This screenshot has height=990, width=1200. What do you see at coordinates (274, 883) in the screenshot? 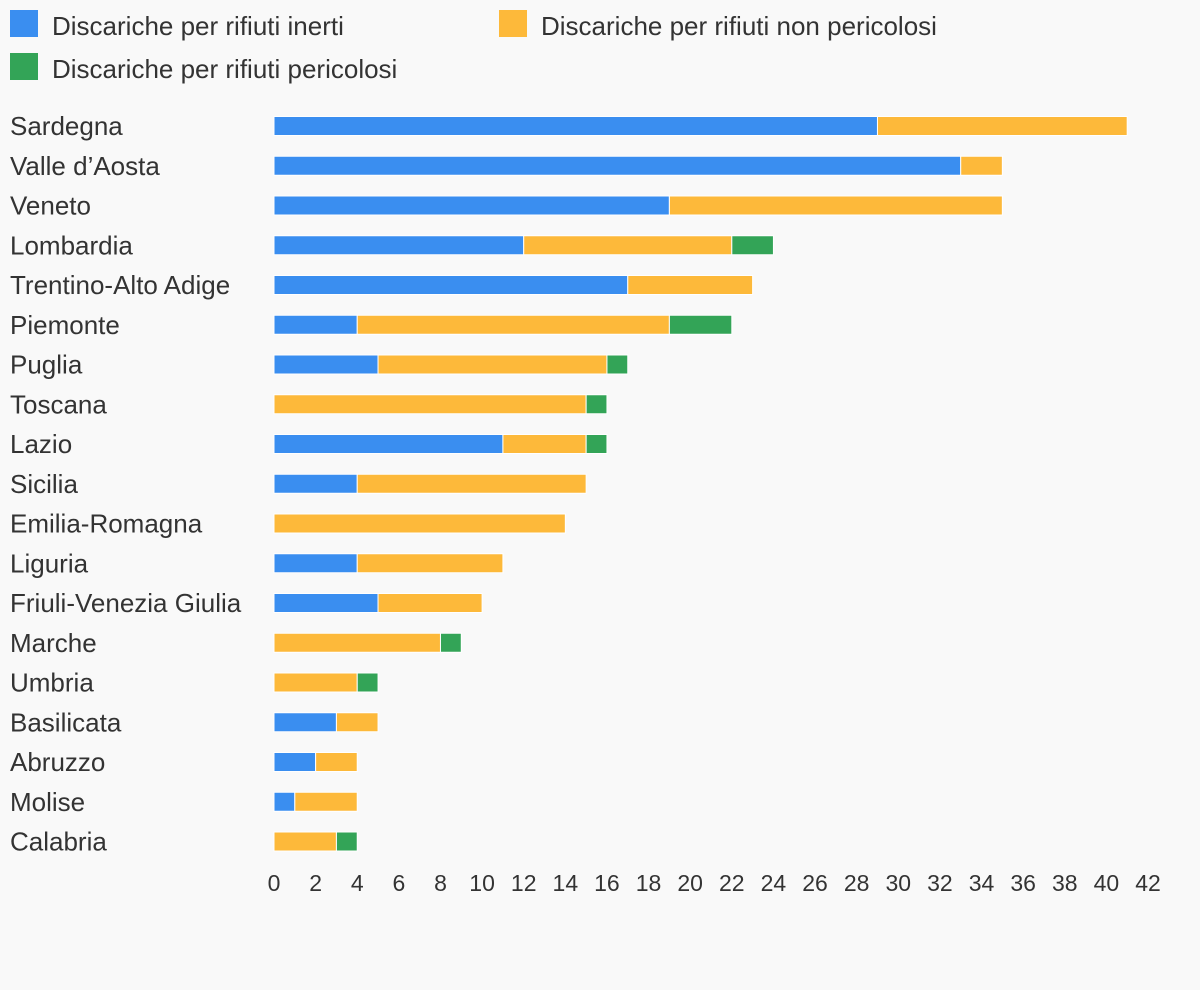
I see `x-tick-label: 0` at bounding box center [274, 883].